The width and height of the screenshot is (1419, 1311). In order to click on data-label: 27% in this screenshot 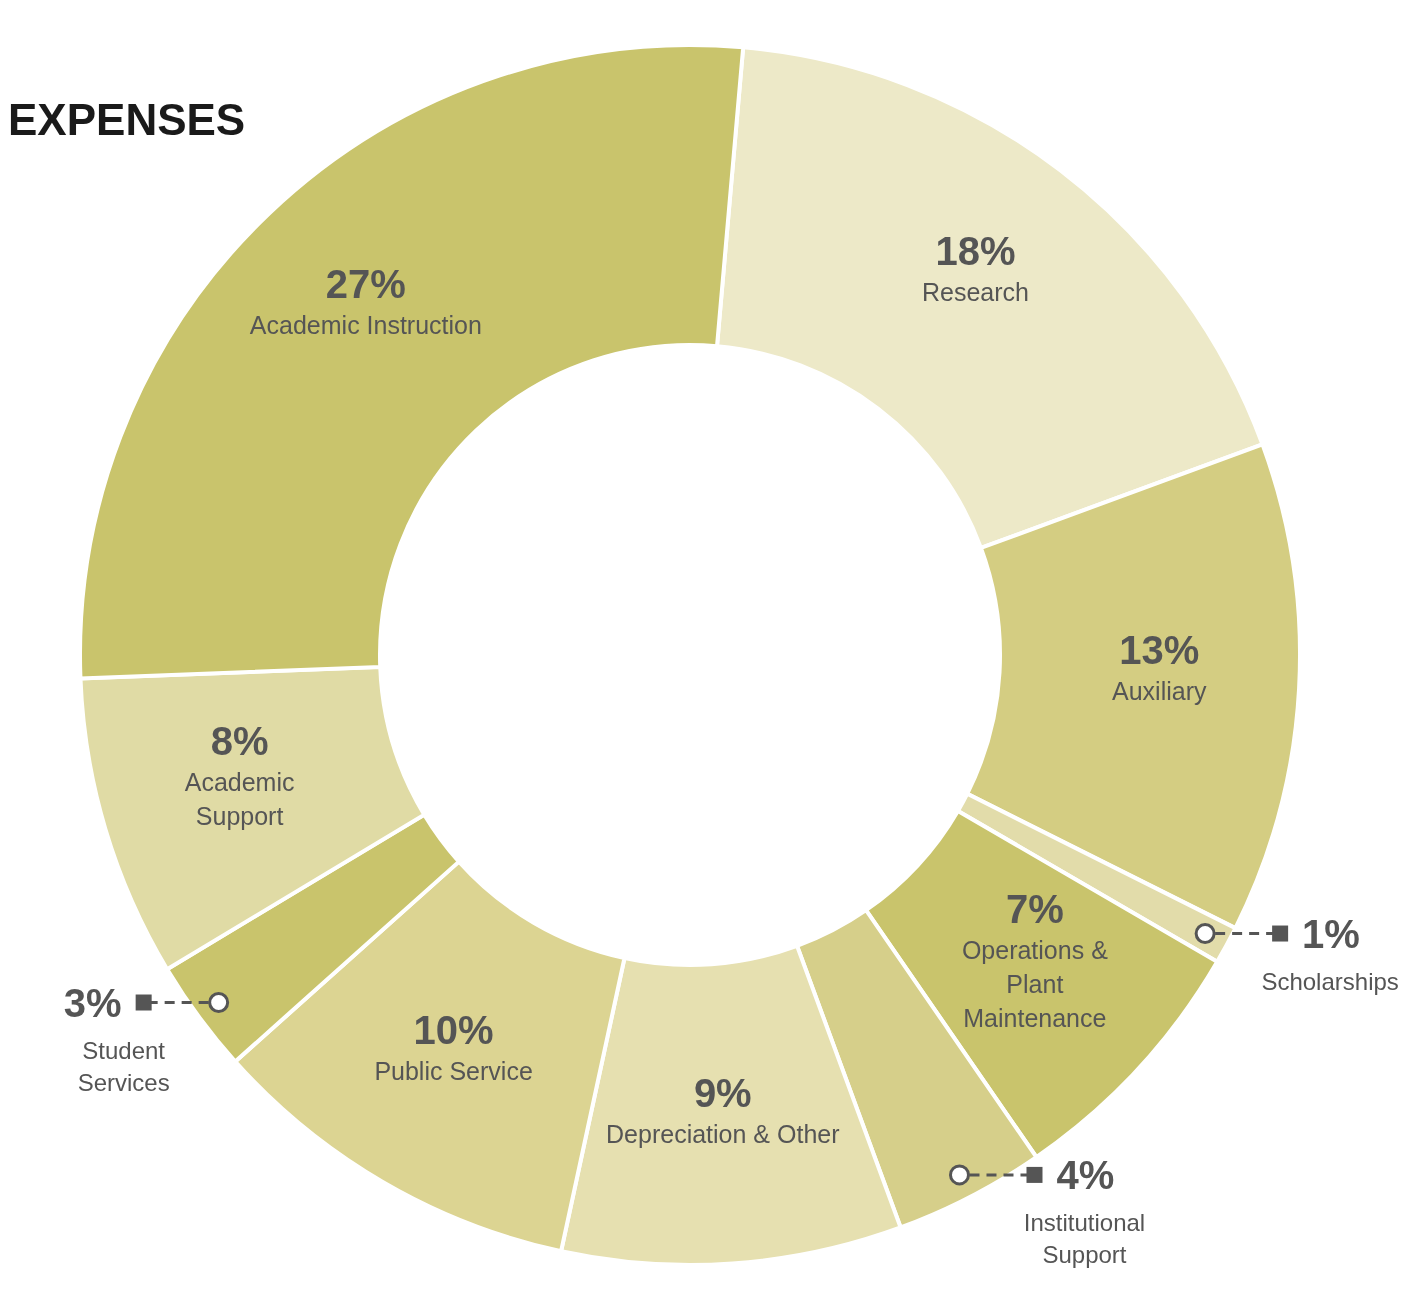, I will do `click(365, 283)`.